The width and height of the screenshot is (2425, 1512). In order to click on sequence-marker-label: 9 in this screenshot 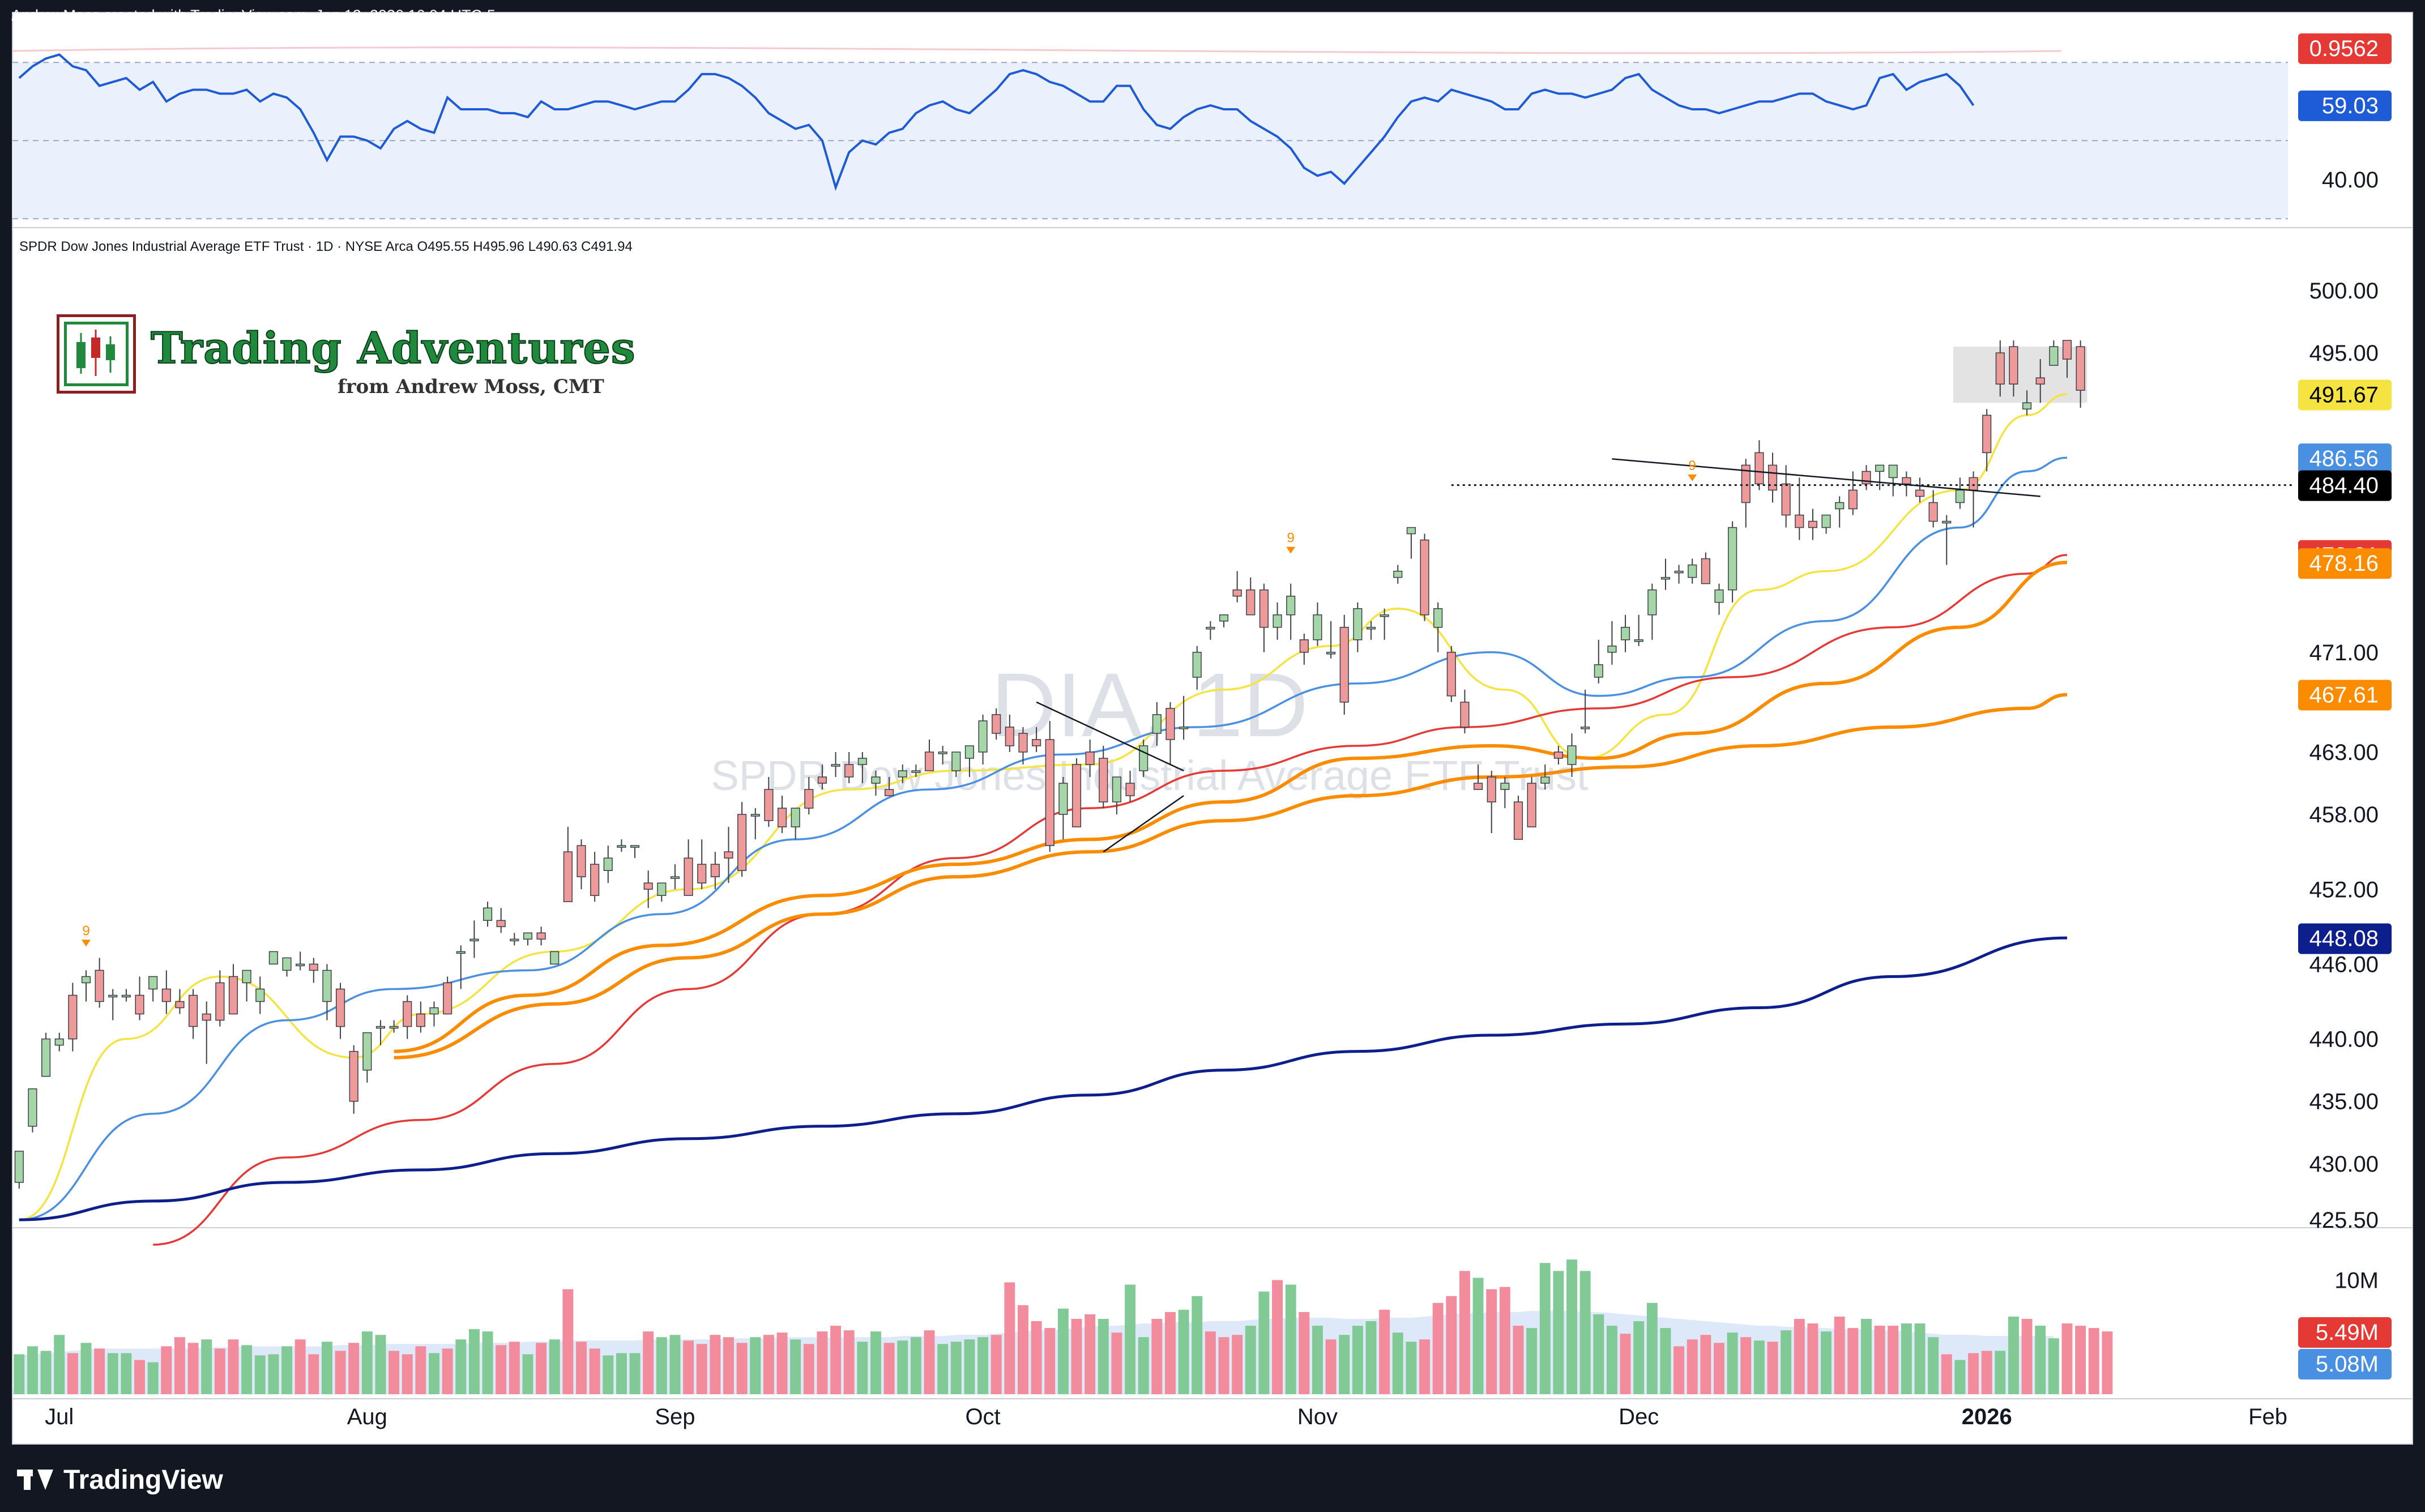, I will do `click(1290, 538)`.